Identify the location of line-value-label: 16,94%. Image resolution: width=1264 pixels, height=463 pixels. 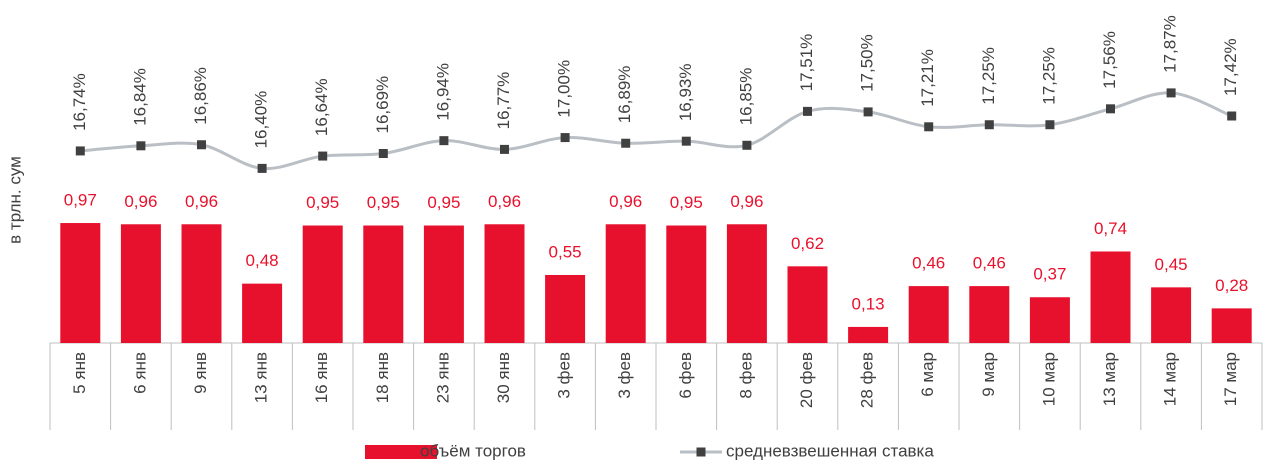
(442, 92).